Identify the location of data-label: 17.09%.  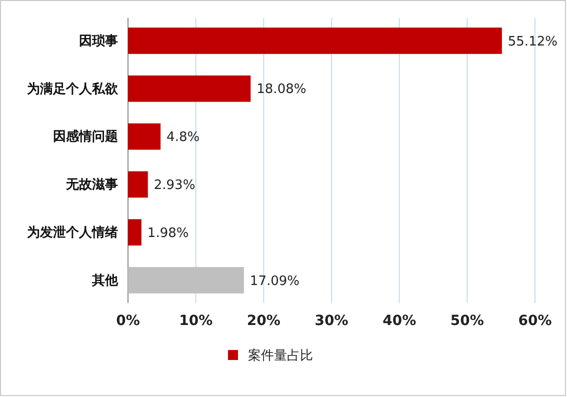
(275, 281).